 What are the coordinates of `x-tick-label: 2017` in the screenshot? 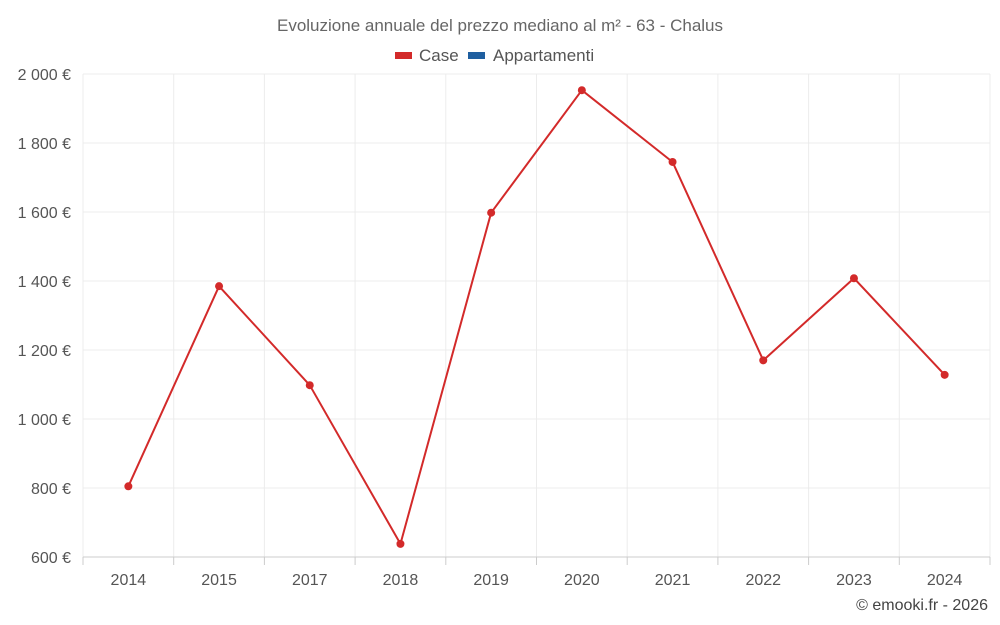 It's located at (310, 580).